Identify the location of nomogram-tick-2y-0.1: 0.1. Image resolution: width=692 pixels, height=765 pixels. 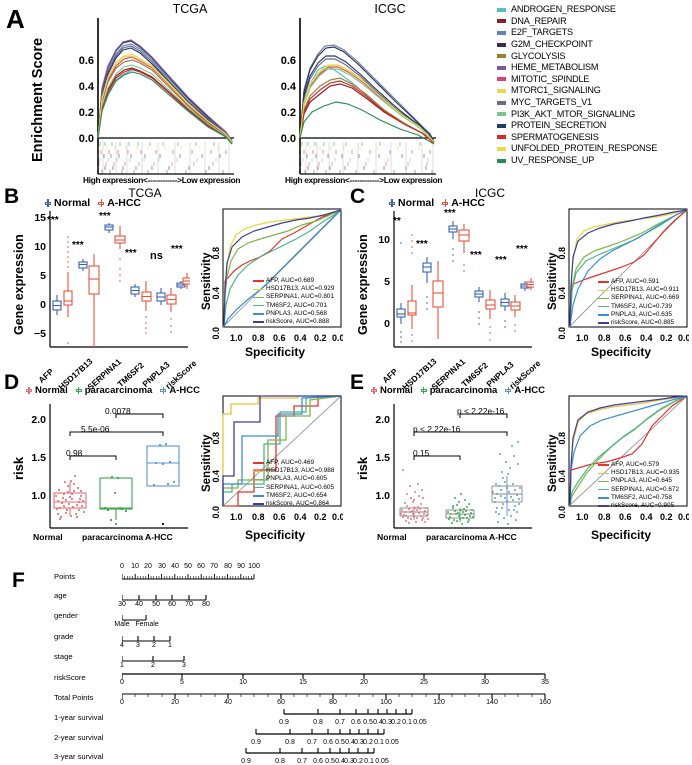
(379, 742).